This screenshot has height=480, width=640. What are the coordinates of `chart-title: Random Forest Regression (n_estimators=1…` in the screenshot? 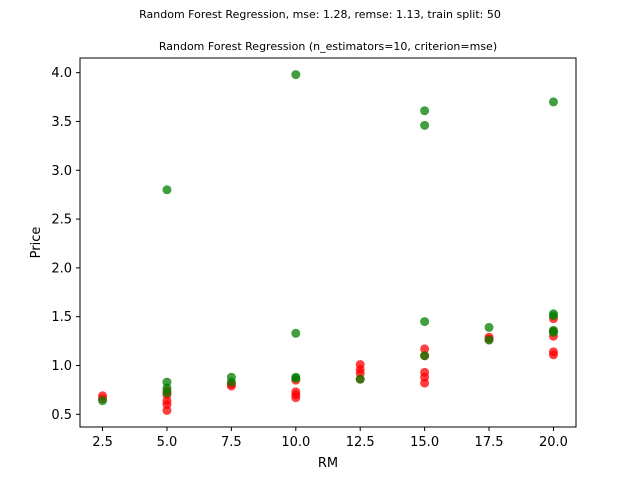 It's located at (328, 46).